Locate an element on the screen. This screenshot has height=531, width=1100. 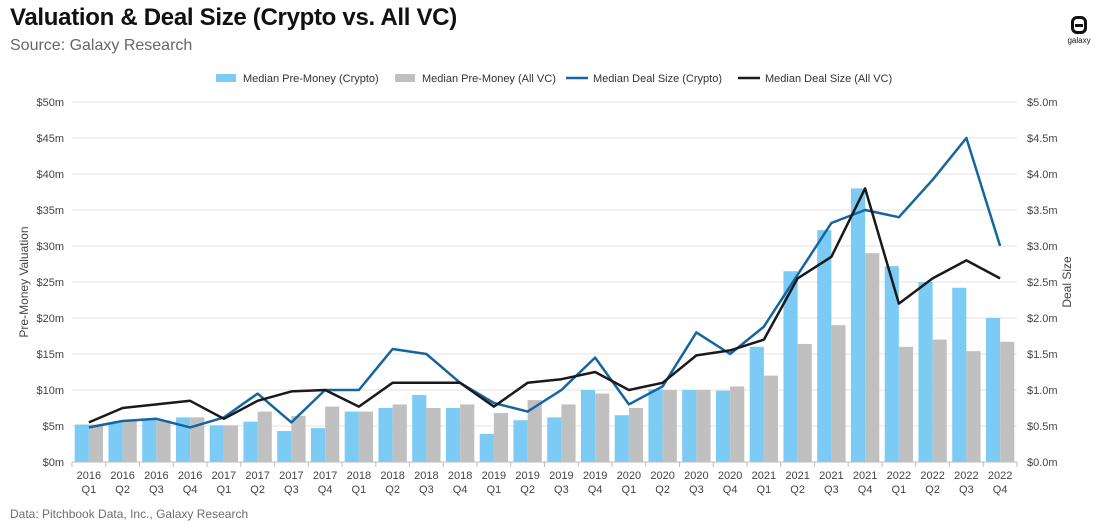
legend-item-pre-money-crypto-label: Median Pre-Money (Crypto) is located at coordinates (311, 79).